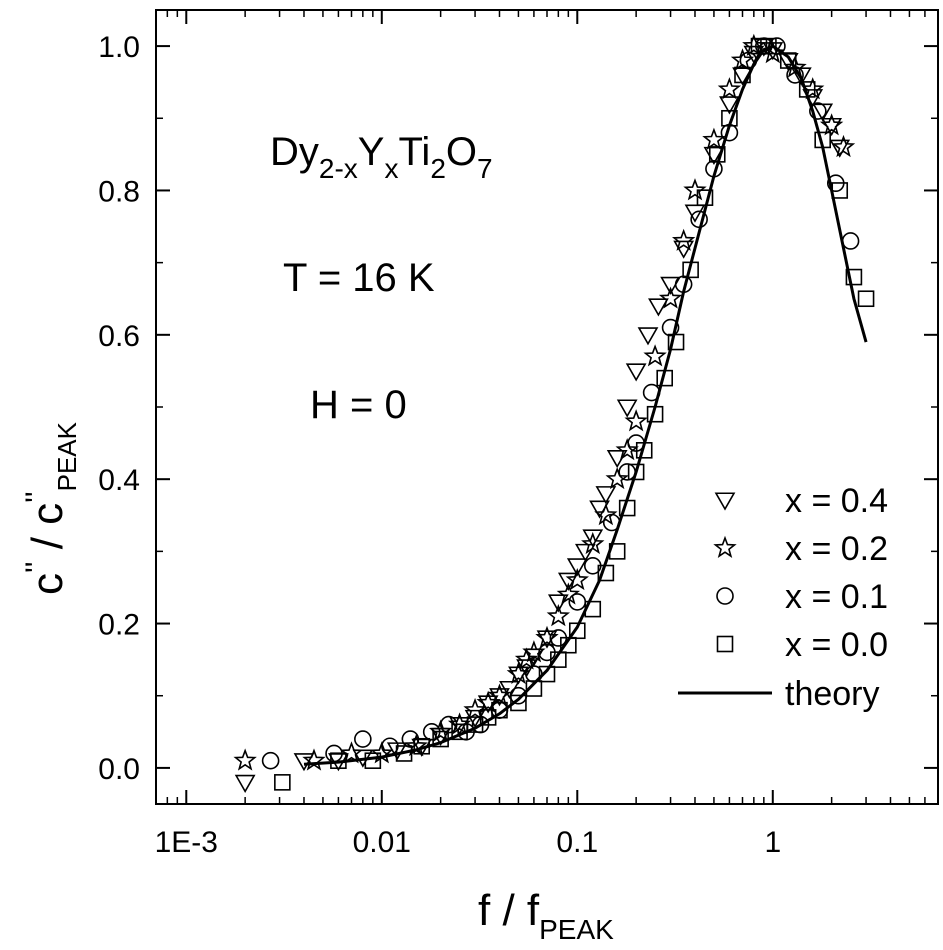 The height and width of the screenshot is (950, 943). What do you see at coordinates (485, 168) in the screenshot?
I see `formula-part-7: 7` at bounding box center [485, 168].